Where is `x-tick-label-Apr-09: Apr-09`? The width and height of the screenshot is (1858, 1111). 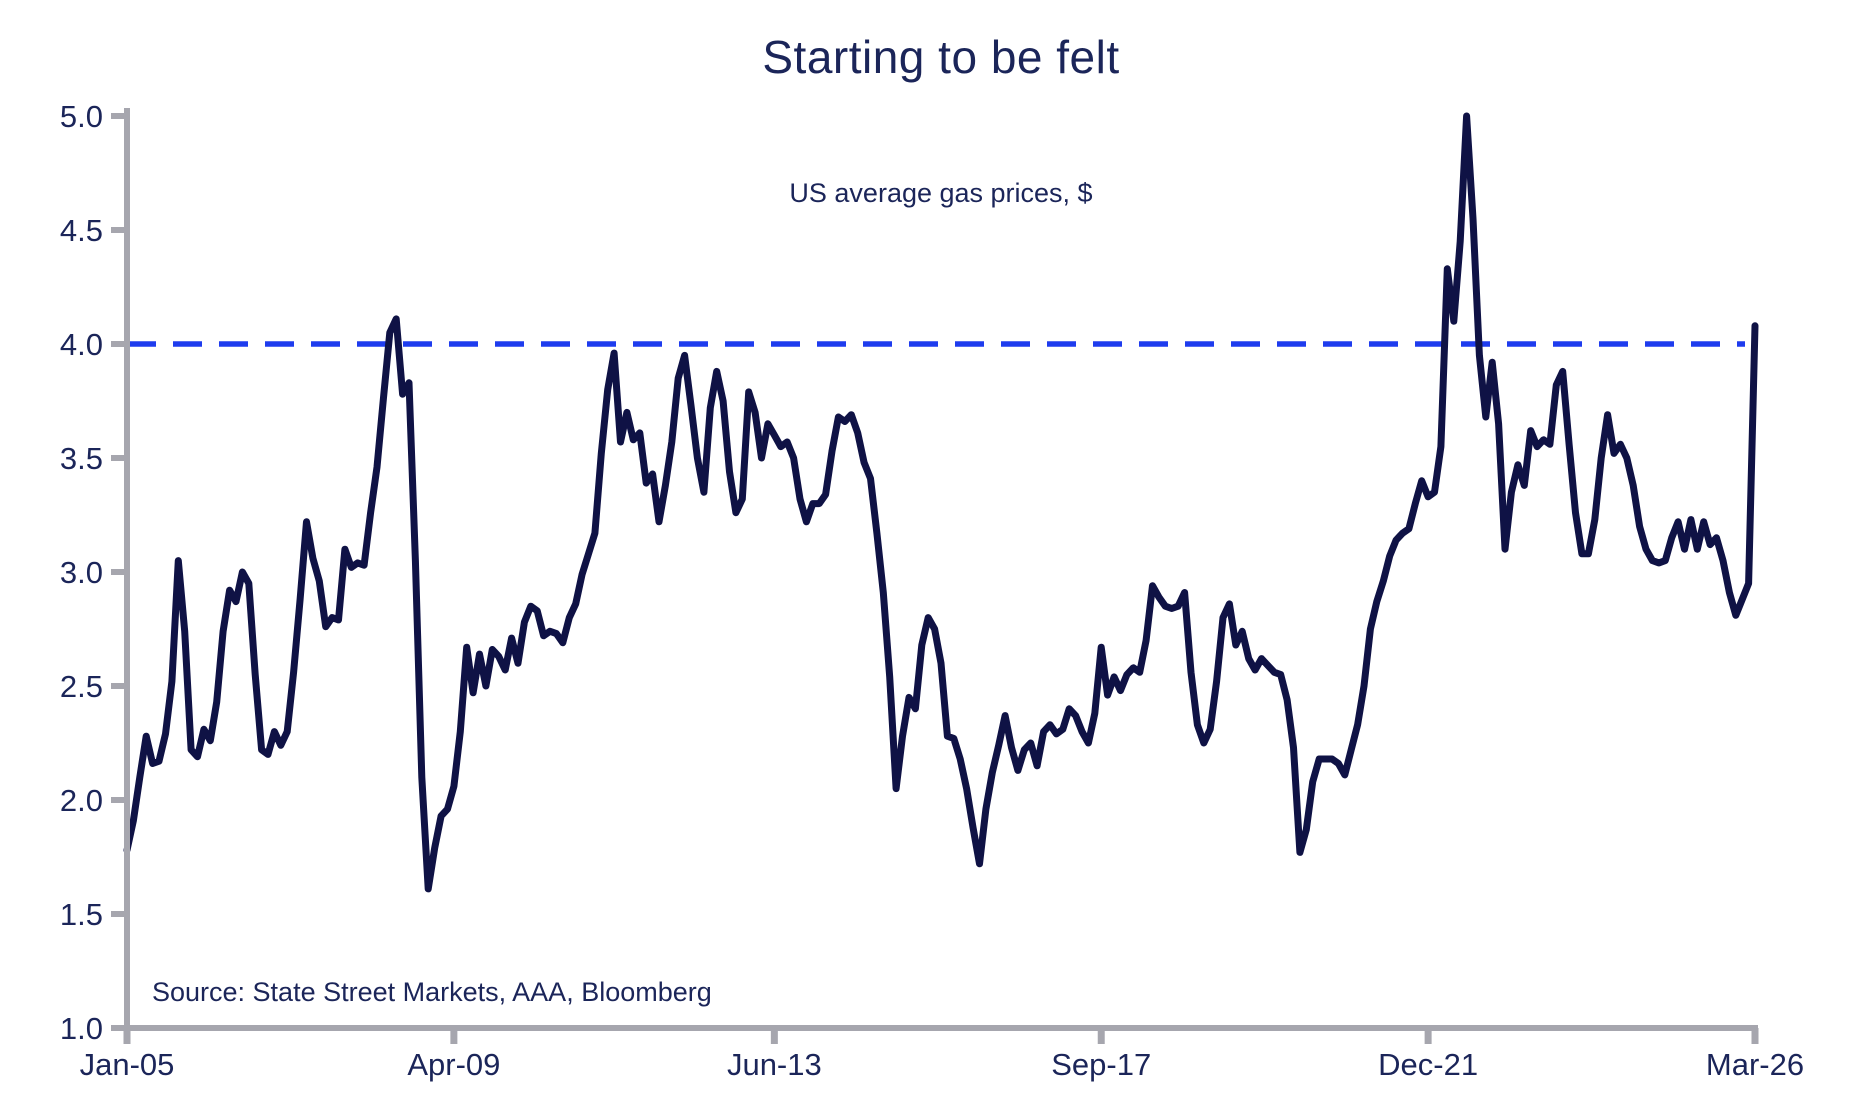
x-tick-label-Apr-09: Apr-09 is located at coordinates (453, 1064).